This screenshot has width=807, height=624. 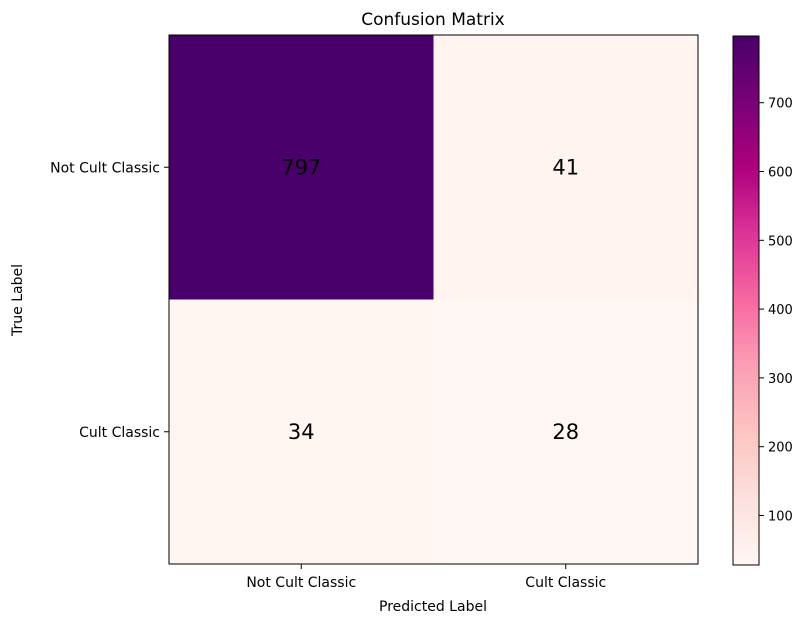 What do you see at coordinates (301, 583) in the screenshot?
I see `x-tick-label: Not Cult Classic` at bounding box center [301, 583].